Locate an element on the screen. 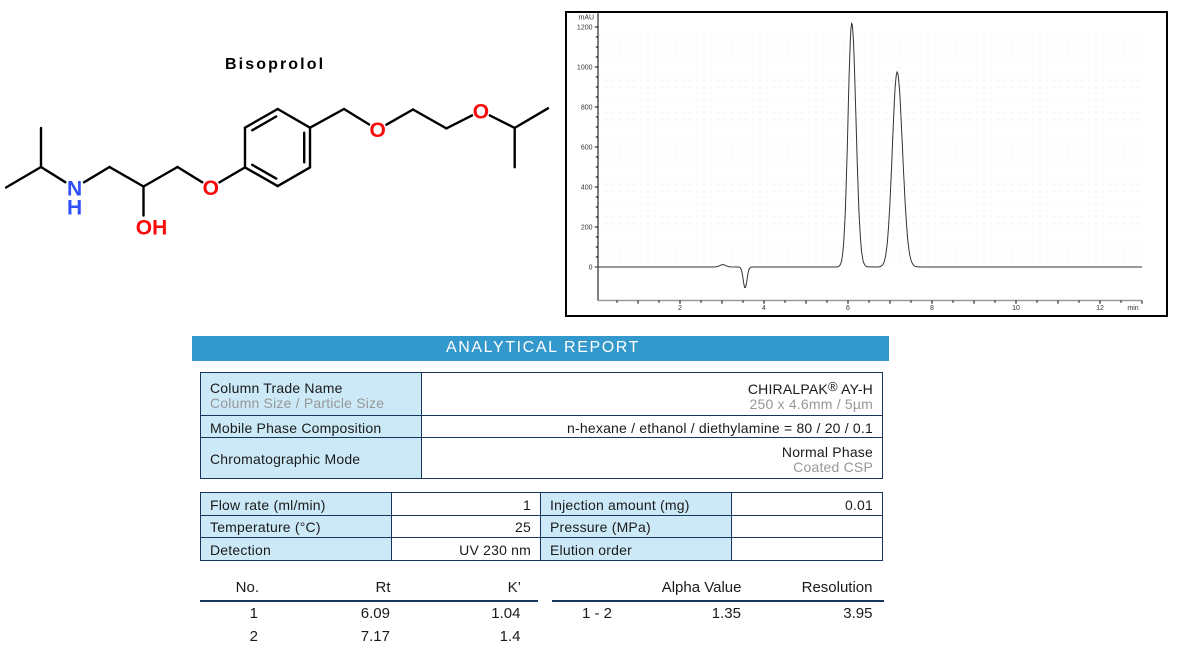 Image resolution: width=1181 pixels, height=657 pixels. svg-text: 6 is located at coordinates (848, 308).